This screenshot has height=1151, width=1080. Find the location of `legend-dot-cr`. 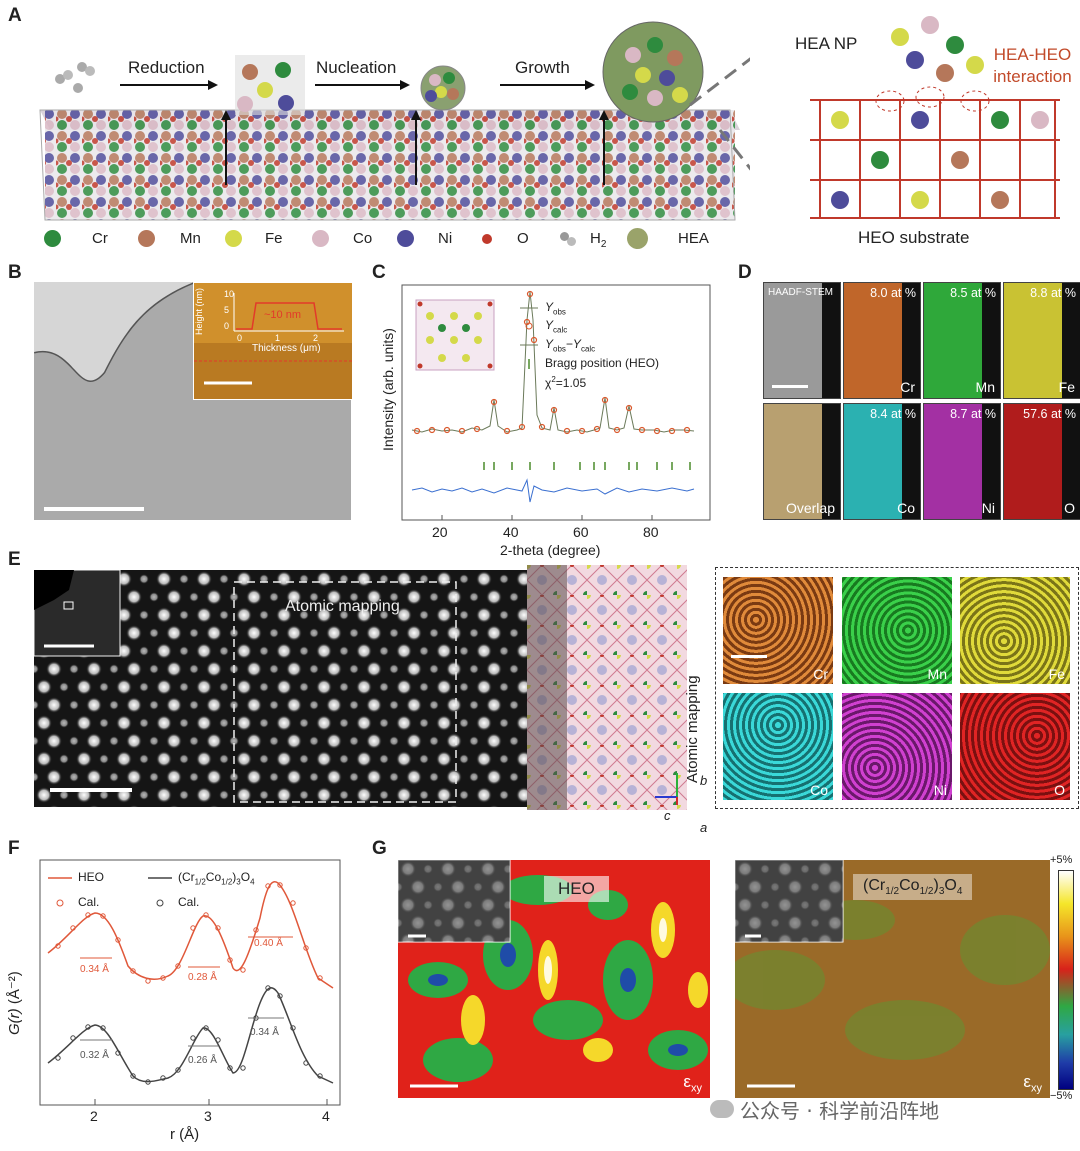

legend-dot-cr is located at coordinates (52, 238).